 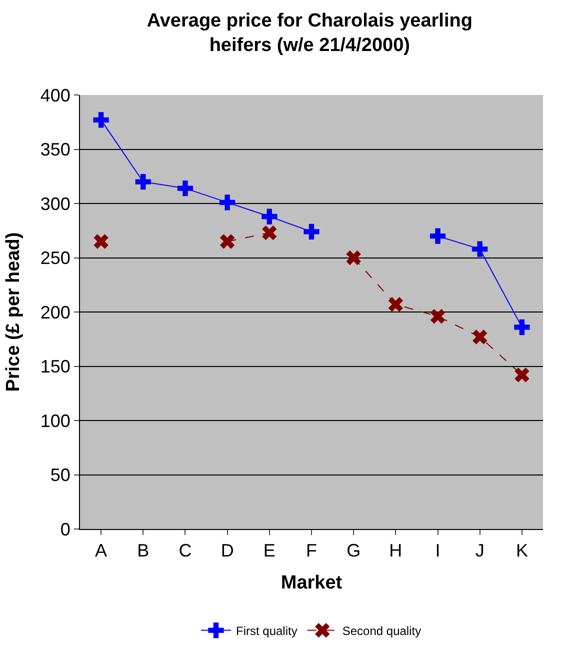 What do you see at coordinates (395, 550) in the screenshot?
I see `x-tick-label: H` at bounding box center [395, 550].